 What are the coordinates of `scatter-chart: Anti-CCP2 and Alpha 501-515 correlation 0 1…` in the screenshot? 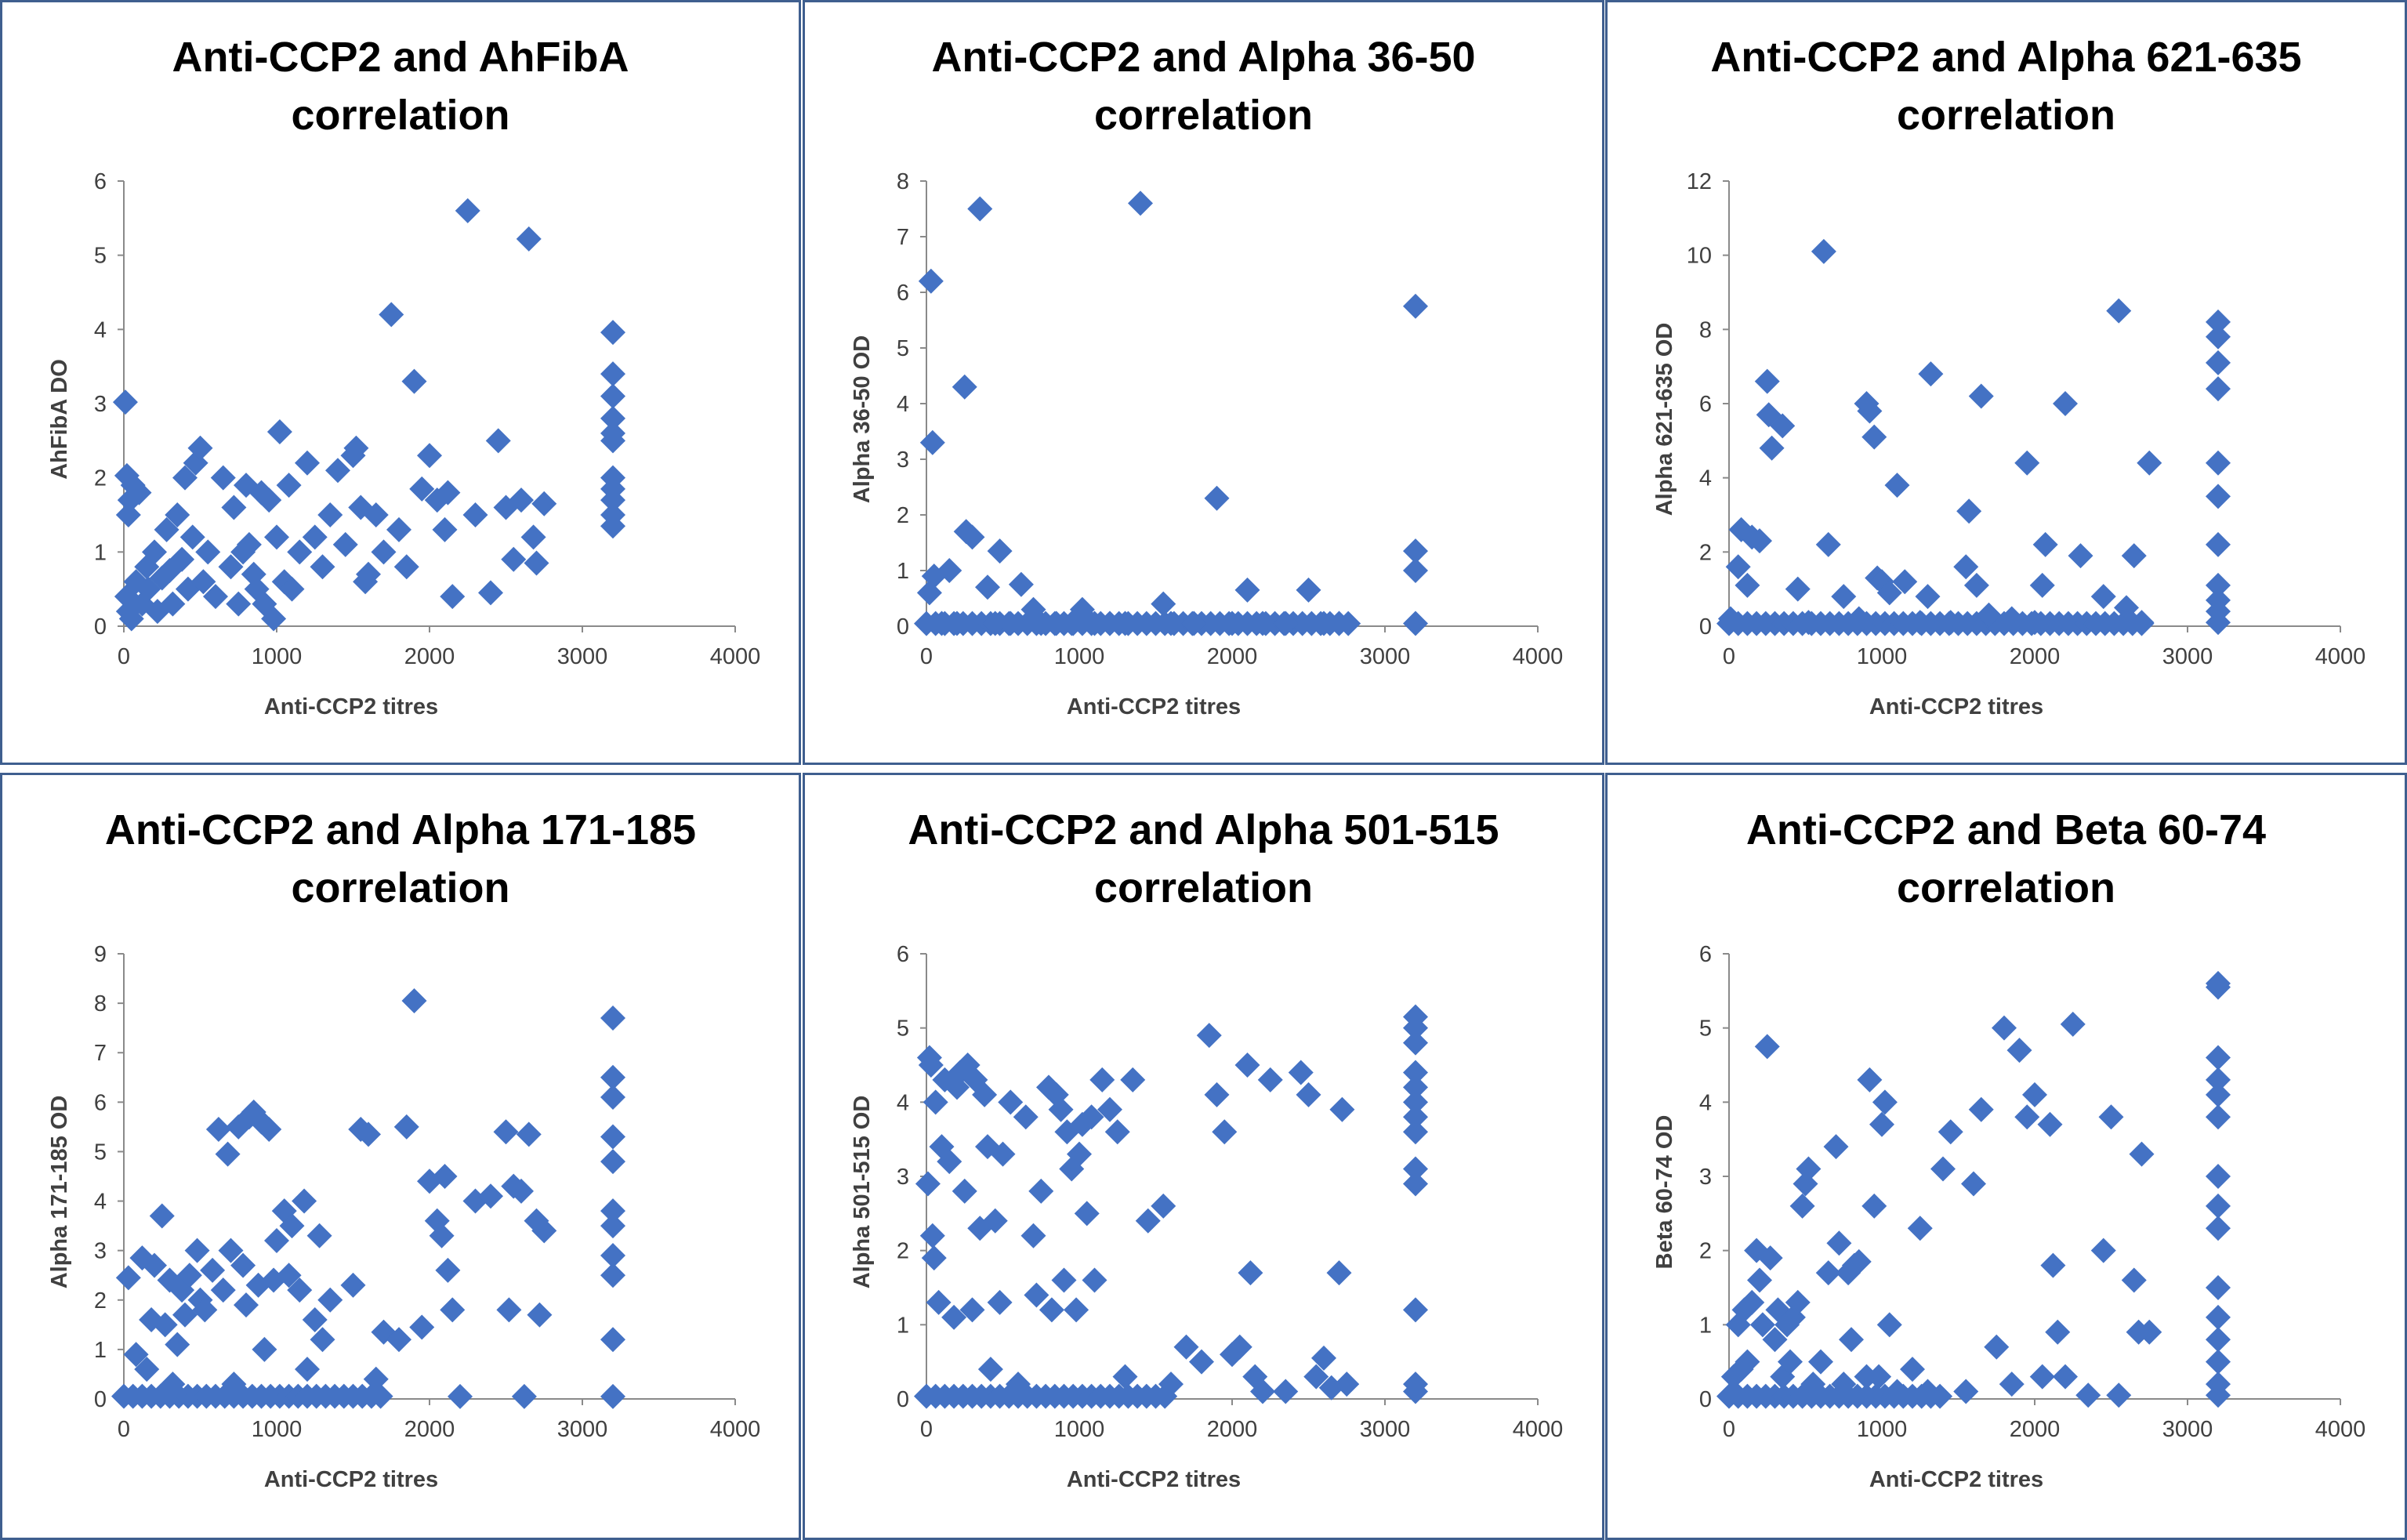 It's located at (1207, 1149).